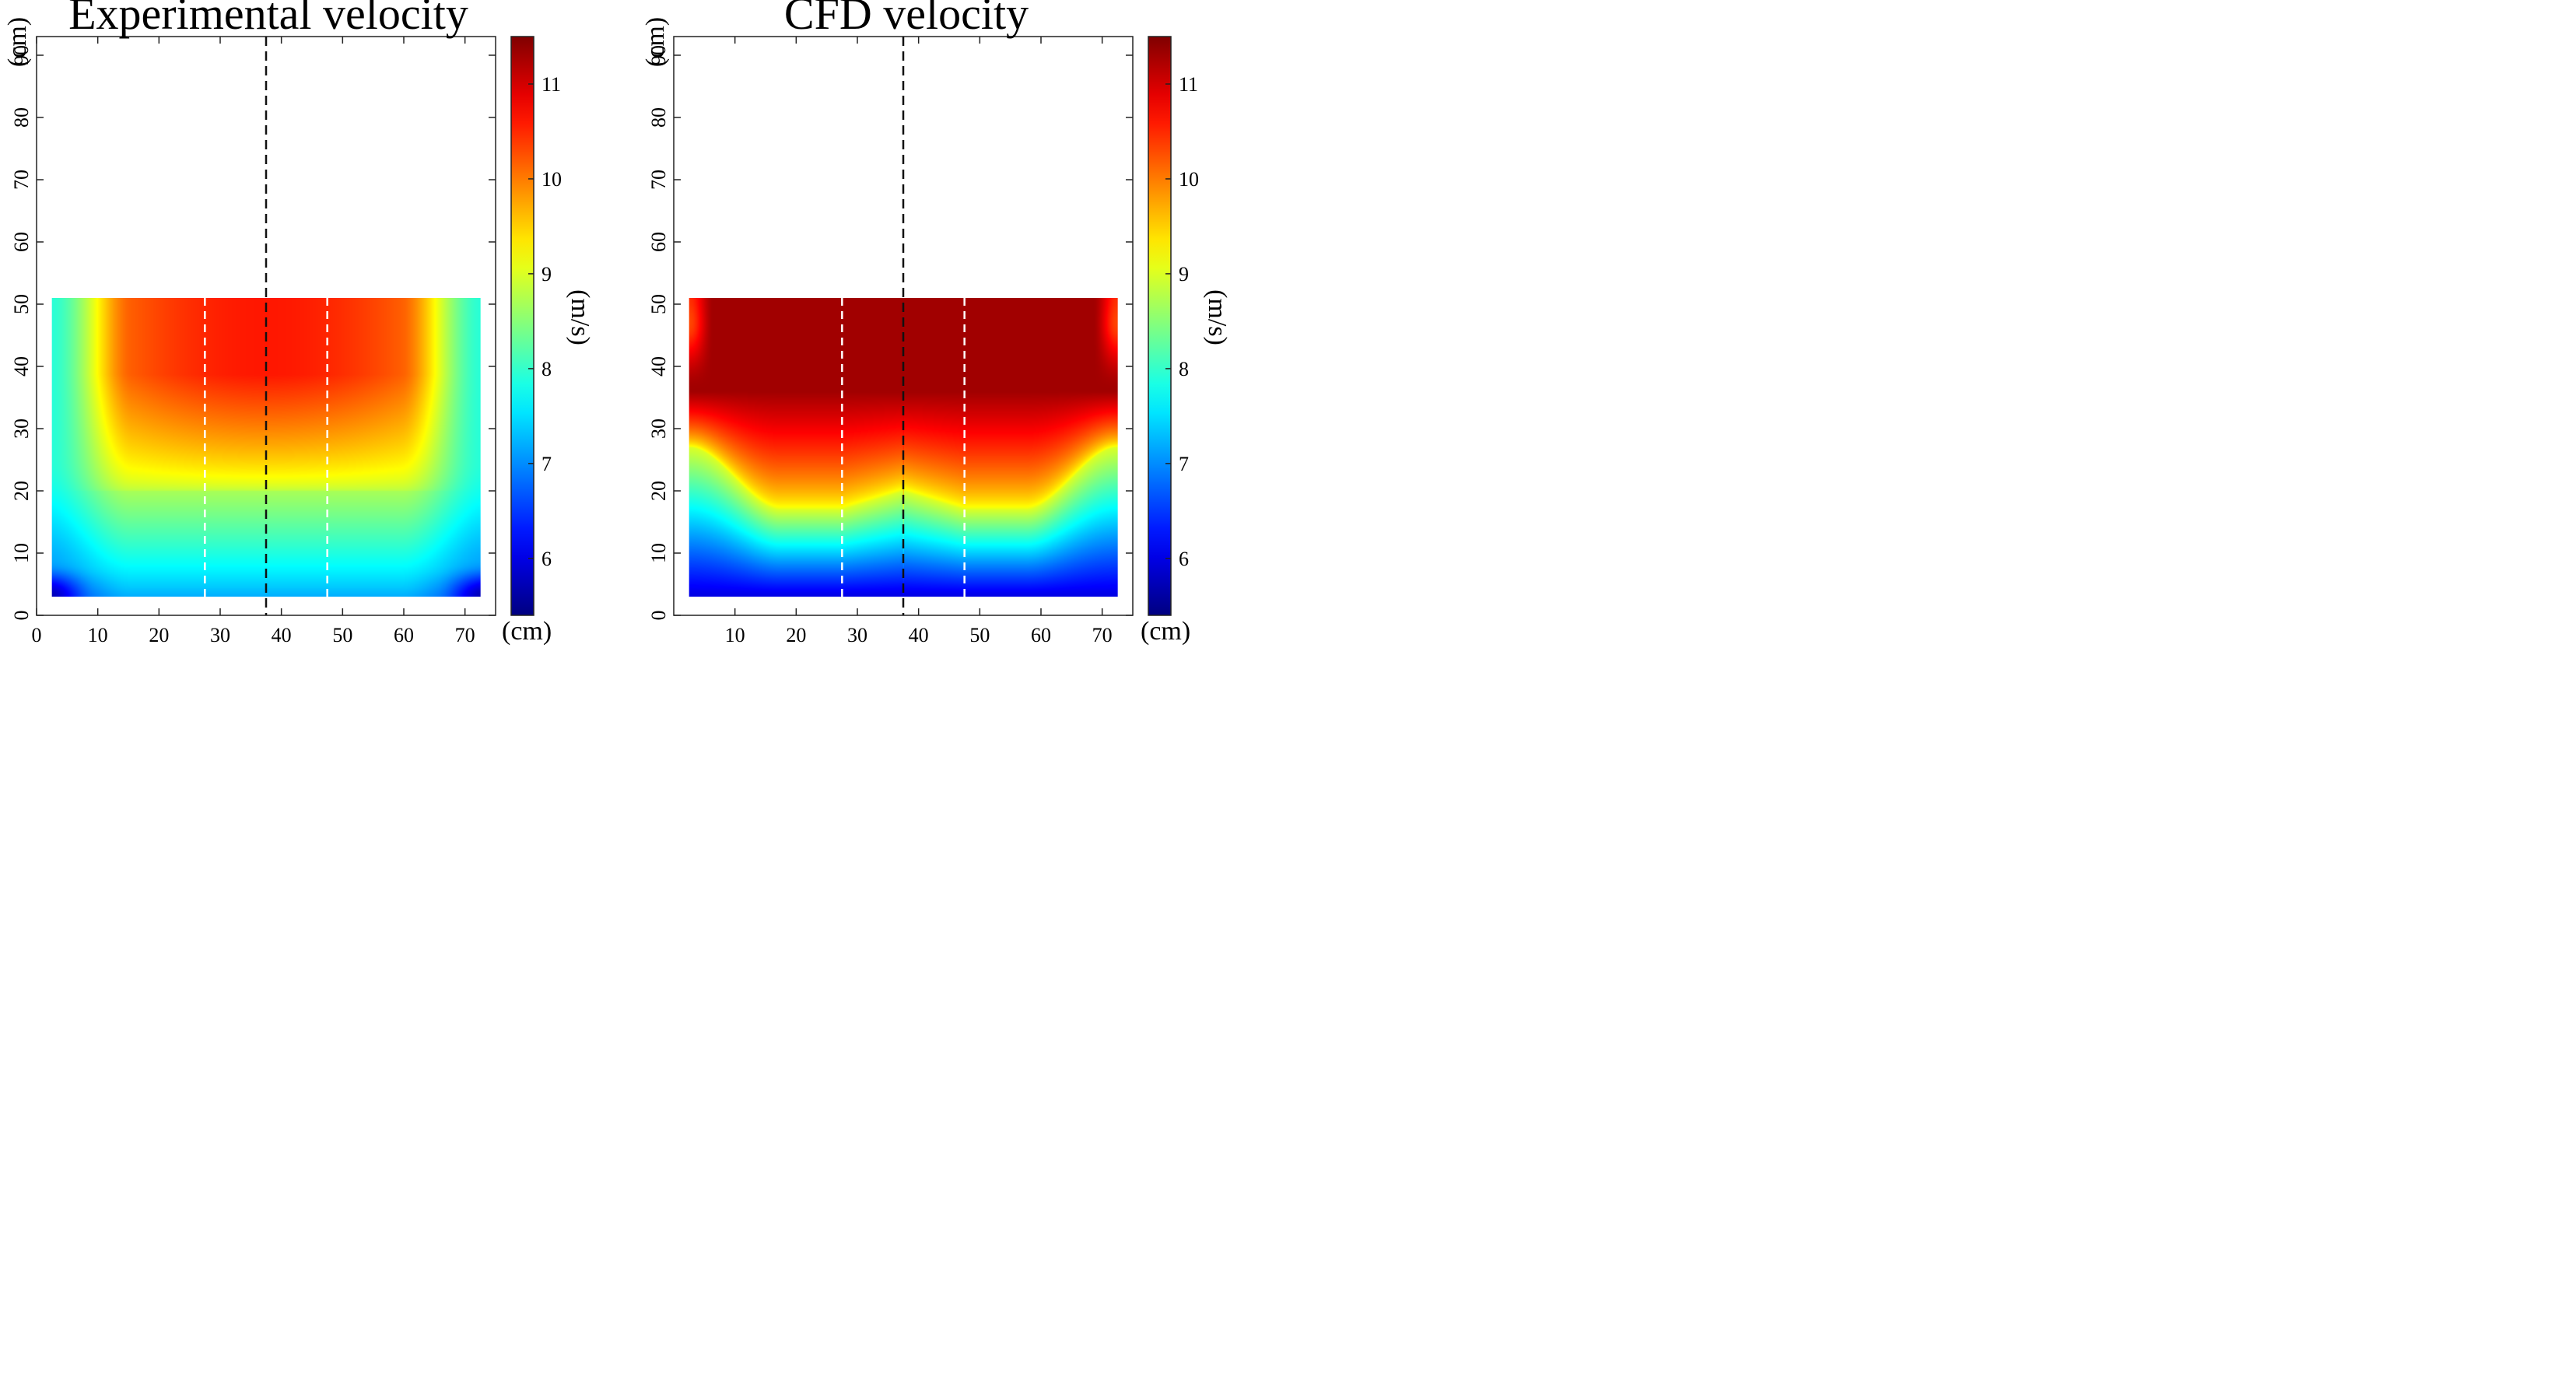 Image resolution: width=2576 pixels, height=1373 pixels. Describe the element at coordinates (37, 635) in the screenshot. I see `x-tick-label: 0` at that location.